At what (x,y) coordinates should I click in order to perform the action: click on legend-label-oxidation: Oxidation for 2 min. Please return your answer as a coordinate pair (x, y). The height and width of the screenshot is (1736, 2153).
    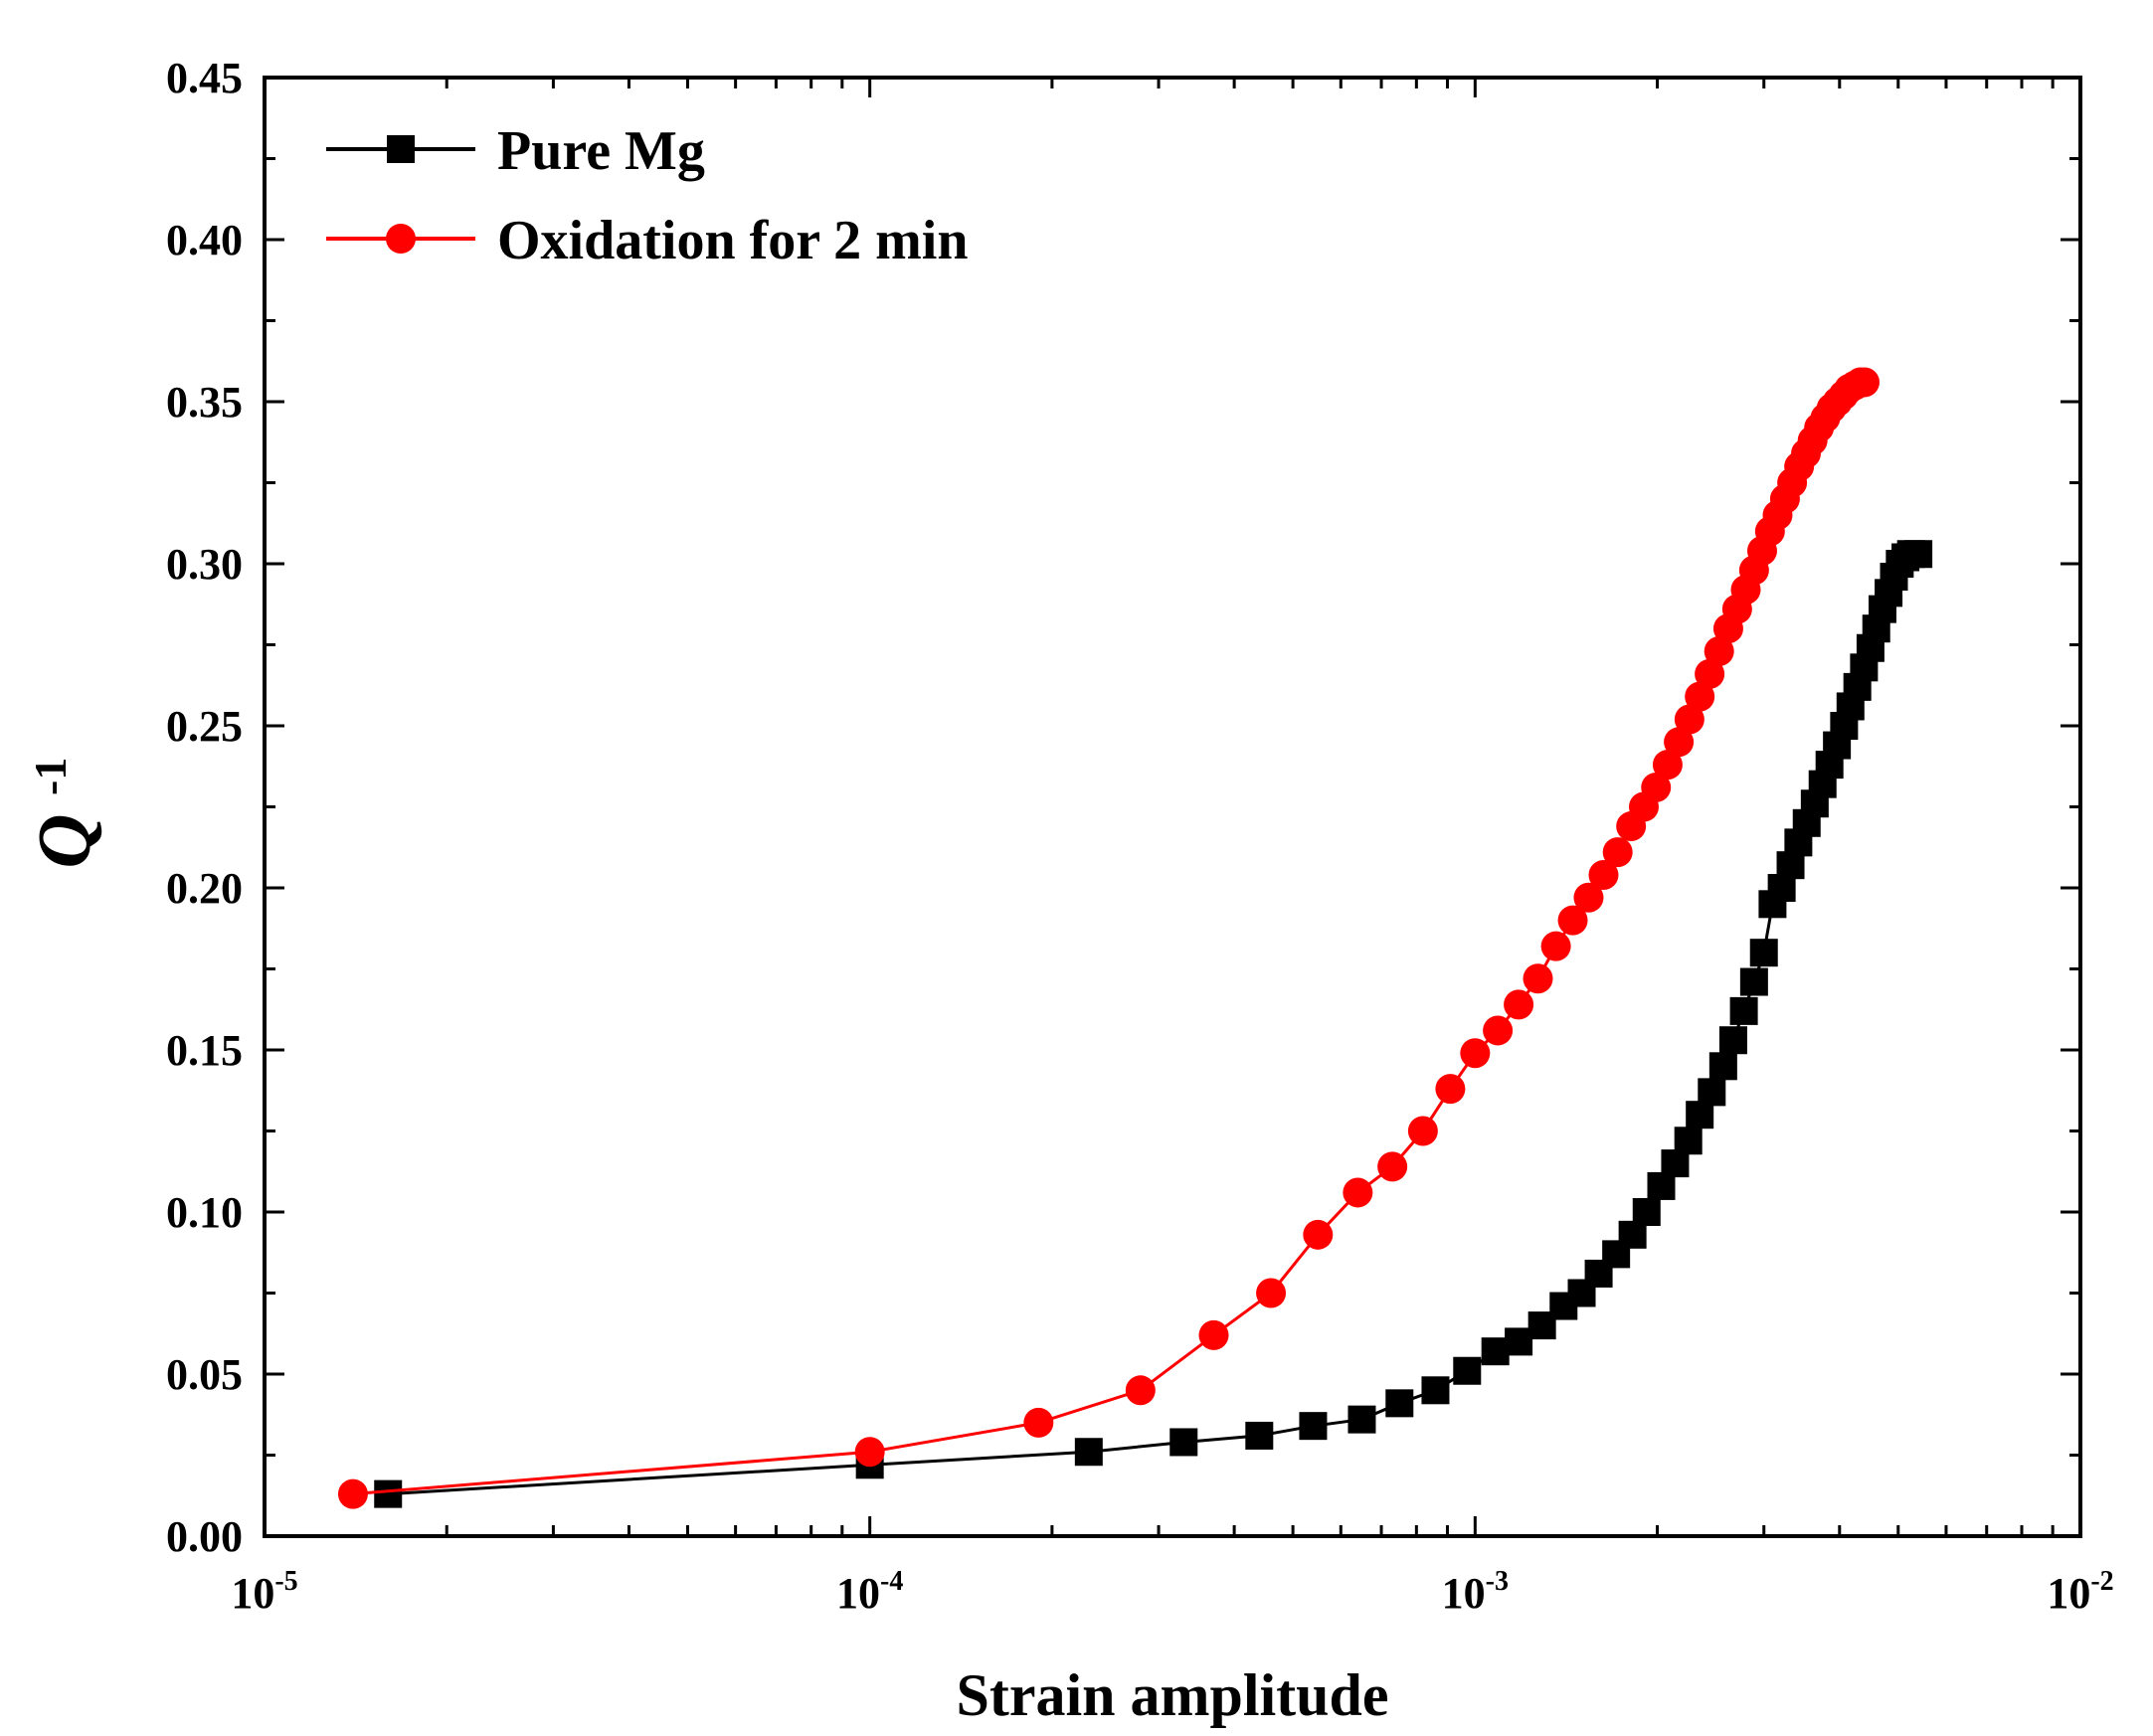
    Looking at the image, I should click on (732, 240).